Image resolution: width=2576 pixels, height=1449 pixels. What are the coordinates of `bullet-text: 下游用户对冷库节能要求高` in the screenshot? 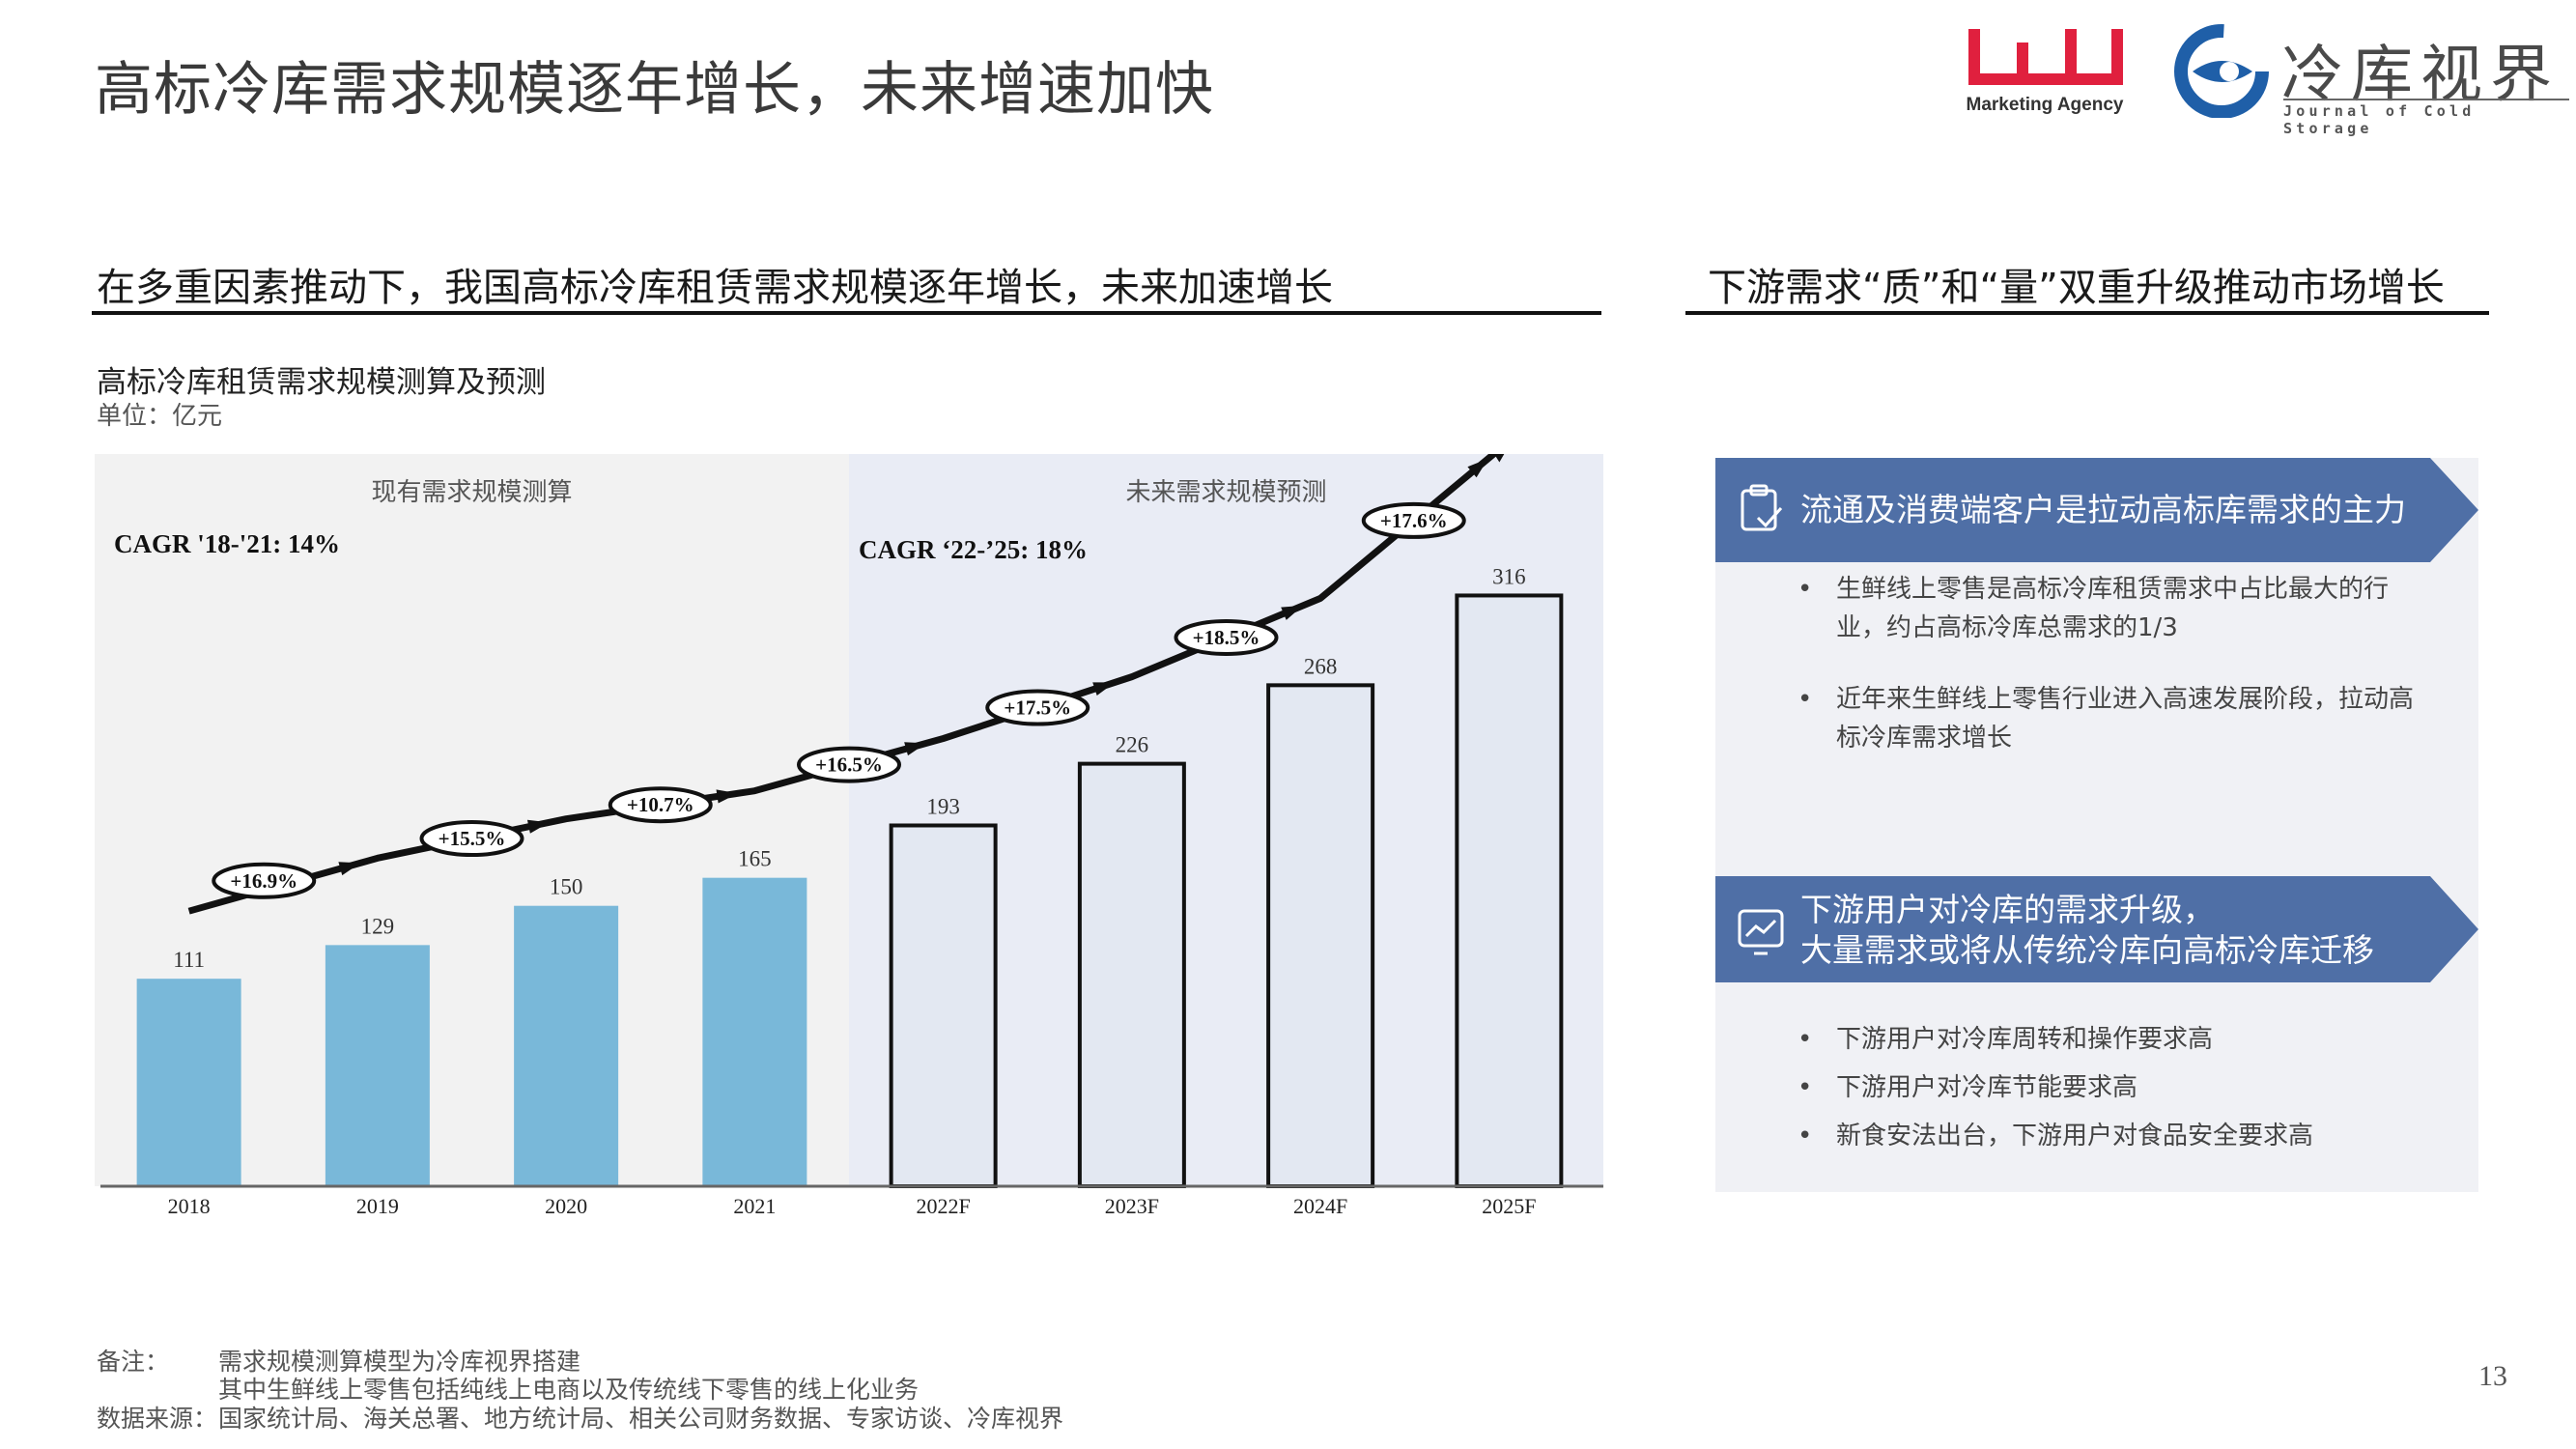 It's located at (1987, 1087).